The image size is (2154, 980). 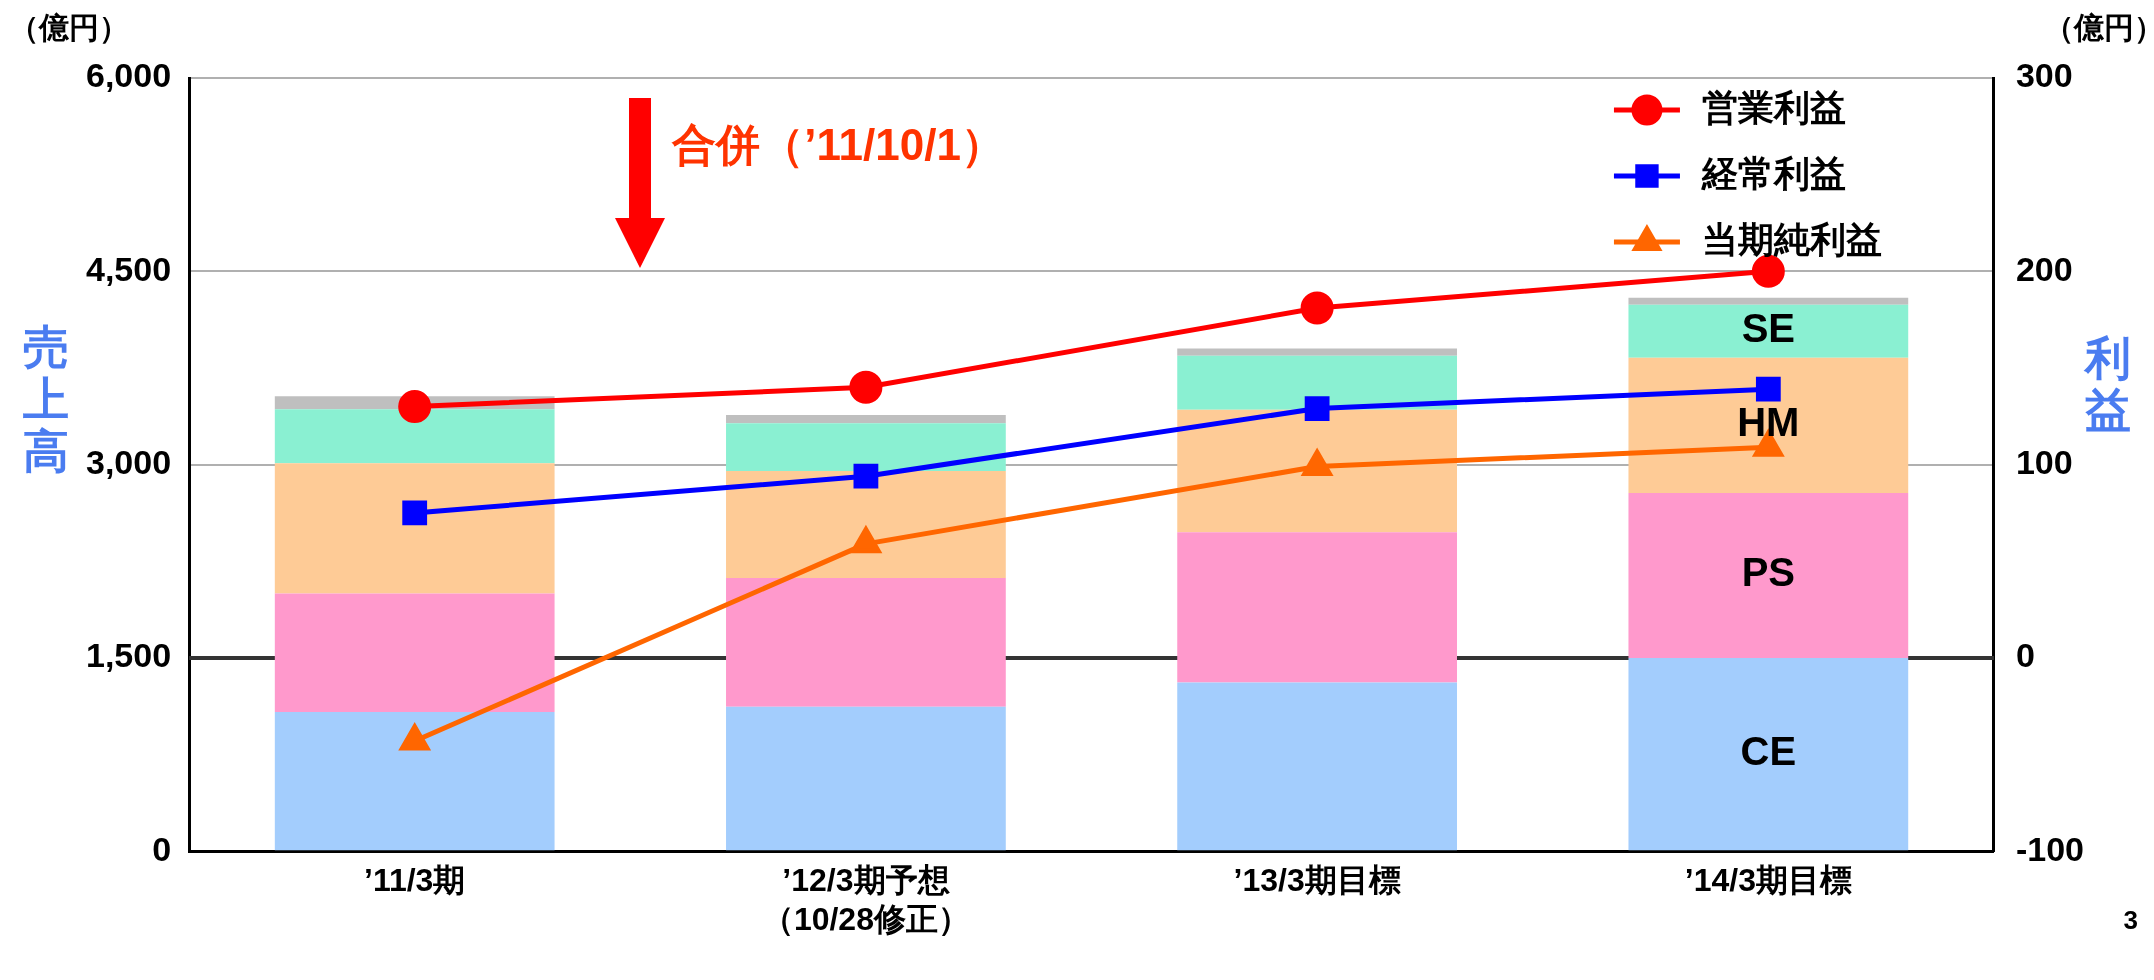 I want to click on text: 3, so click(x=2130, y=920).